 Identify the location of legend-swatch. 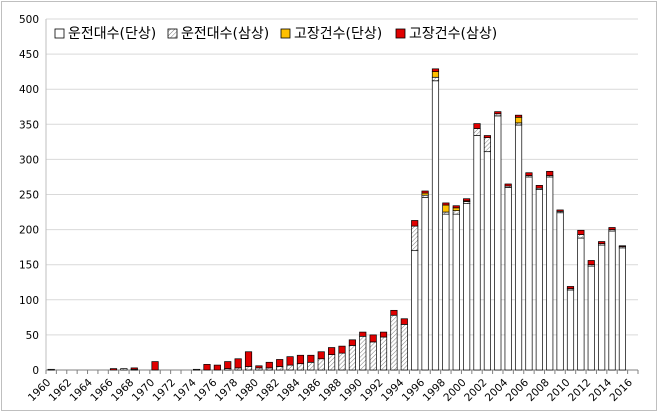
(400, 33).